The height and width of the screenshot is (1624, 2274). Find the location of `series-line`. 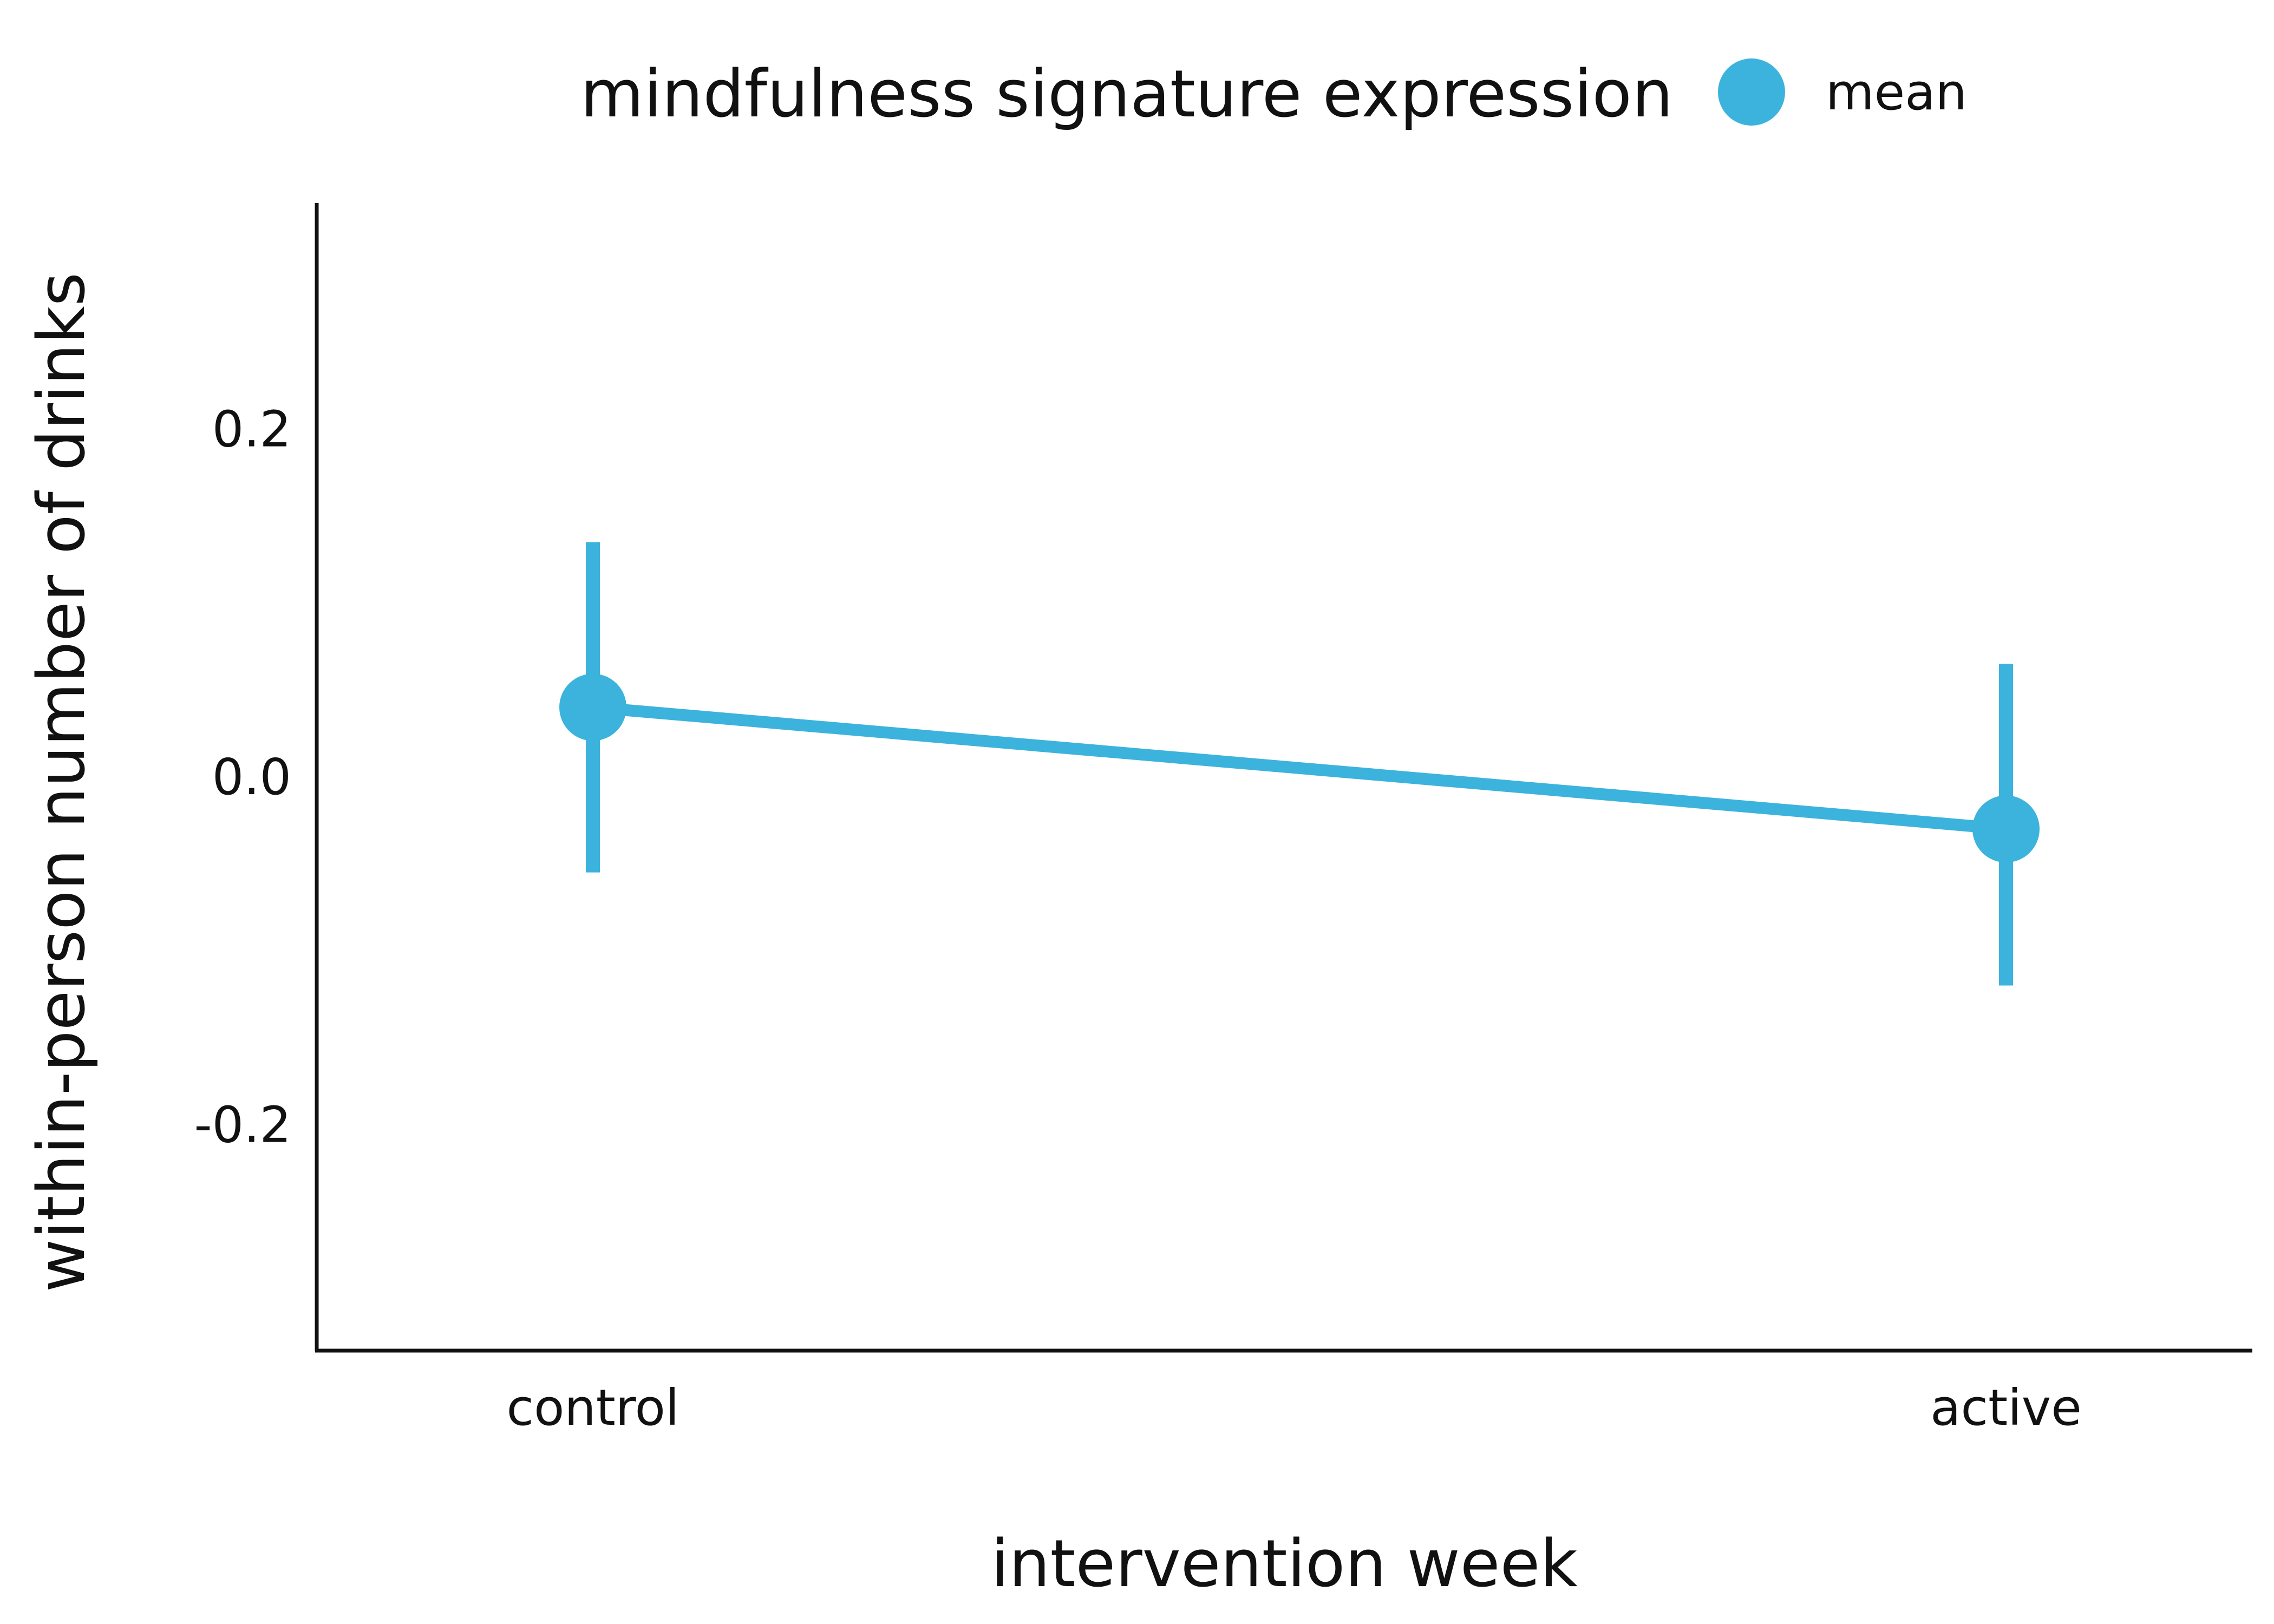

series-line is located at coordinates (1300, 768).